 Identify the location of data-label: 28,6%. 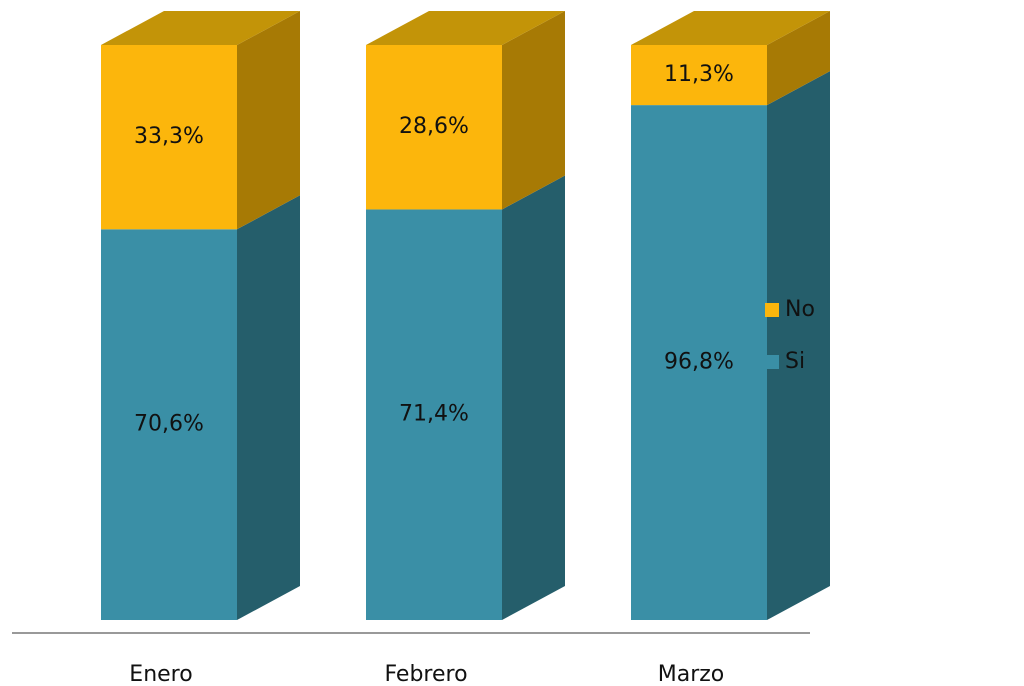
(434, 126).